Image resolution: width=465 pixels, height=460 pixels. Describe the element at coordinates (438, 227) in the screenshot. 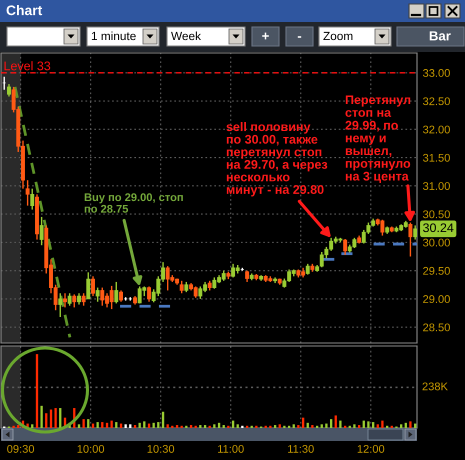

I see `annotation: 30.24` at that location.